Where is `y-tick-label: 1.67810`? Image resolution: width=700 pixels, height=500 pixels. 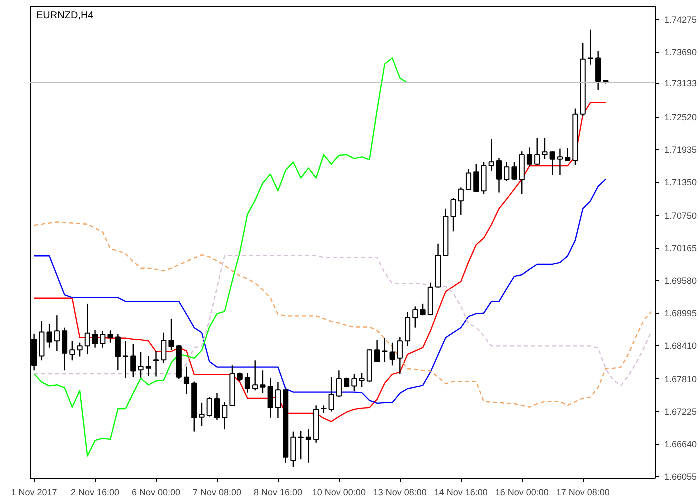 y-tick-label: 1.67810 is located at coordinates (681, 379).